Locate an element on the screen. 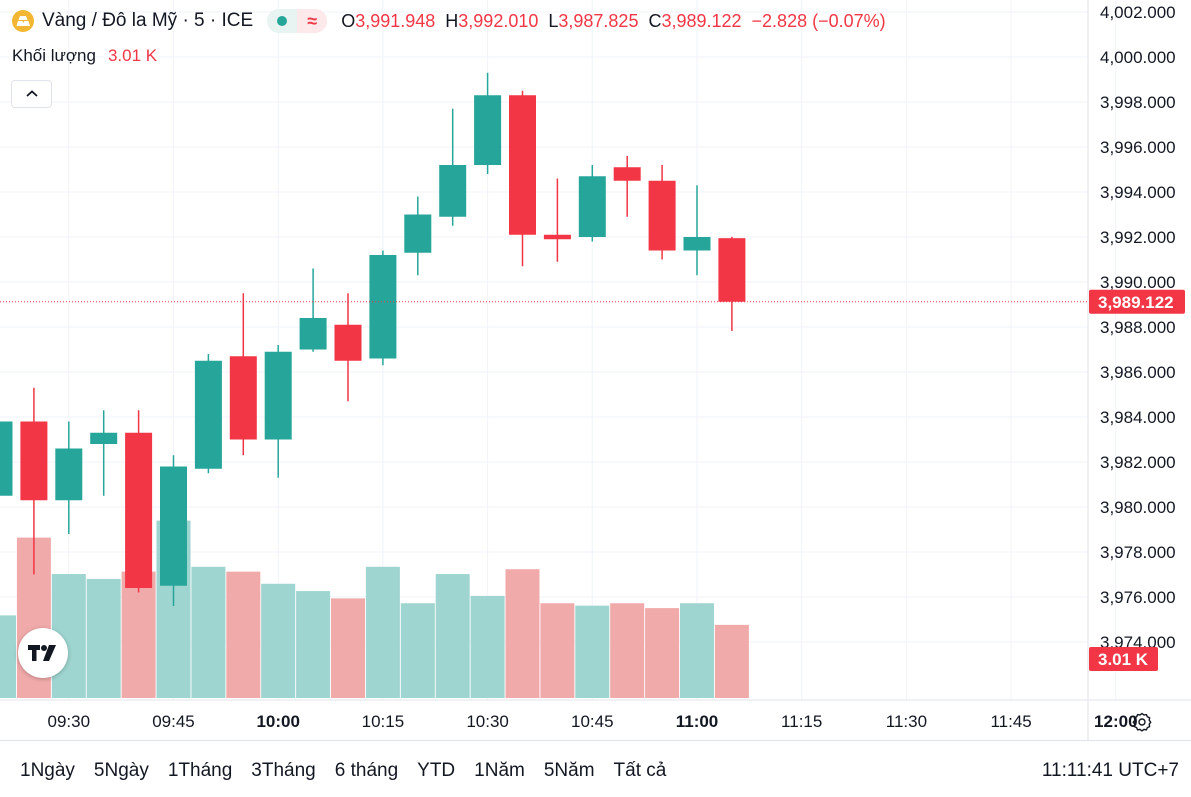 This screenshot has width=1191, height=797. tradingview-logo-icon is located at coordinates (42, 653).